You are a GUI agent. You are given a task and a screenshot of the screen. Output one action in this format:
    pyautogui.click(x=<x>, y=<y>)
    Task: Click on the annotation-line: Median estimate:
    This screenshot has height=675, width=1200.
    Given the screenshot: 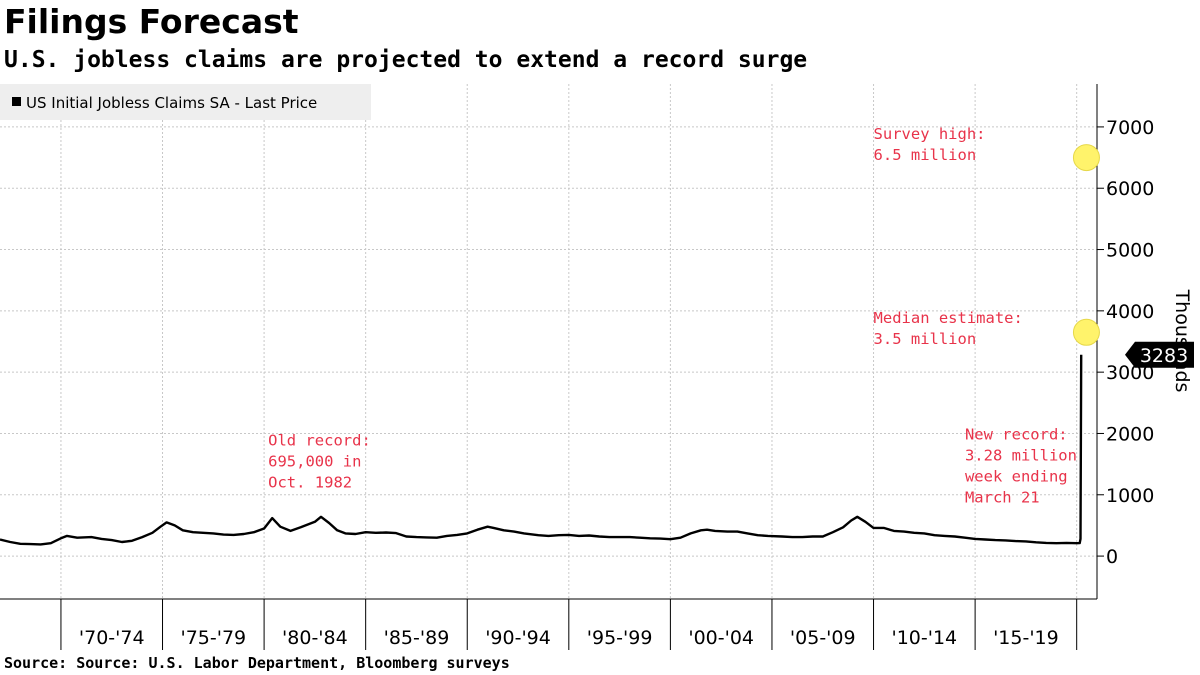 What is the action you would take?
    pyautogui.click(x=948, y=318)
    